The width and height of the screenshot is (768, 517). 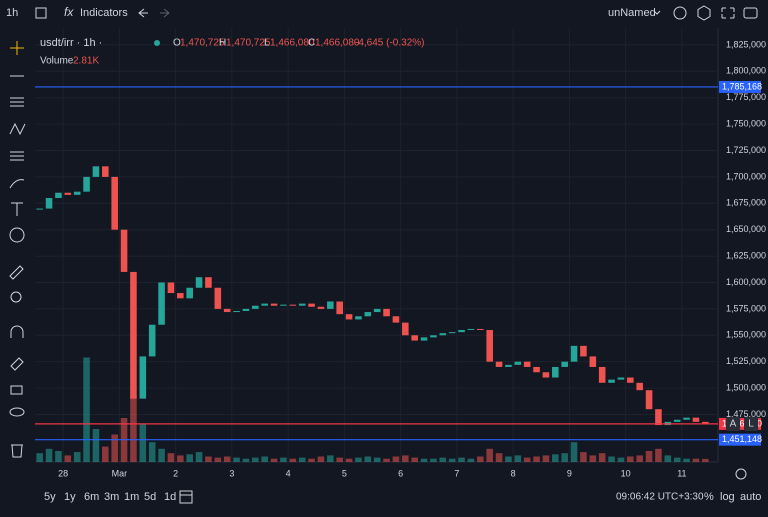 What do you see at coordinates (751, 424) in the screenshot?
I see `axis-button: L` at bounding box center [751, 424].